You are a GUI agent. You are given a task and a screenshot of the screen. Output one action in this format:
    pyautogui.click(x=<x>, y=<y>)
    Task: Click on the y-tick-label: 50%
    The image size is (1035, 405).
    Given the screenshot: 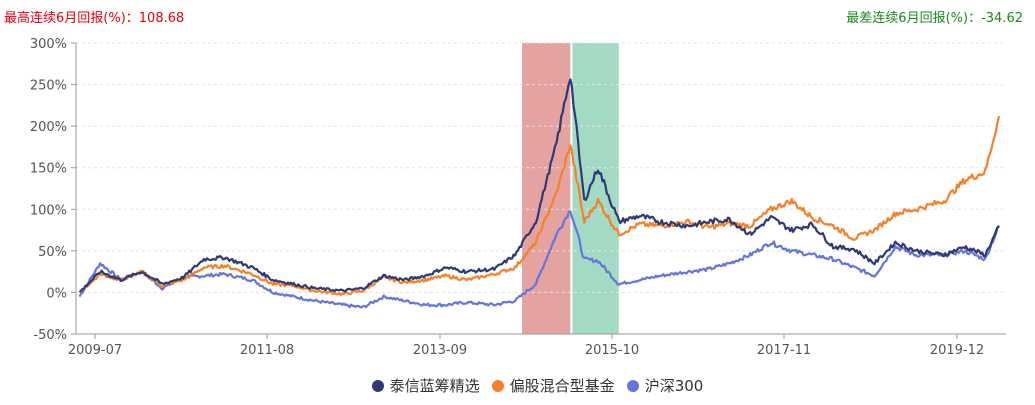 What is the action you would take?
    pyautogui.click(x=52, y=252)
    